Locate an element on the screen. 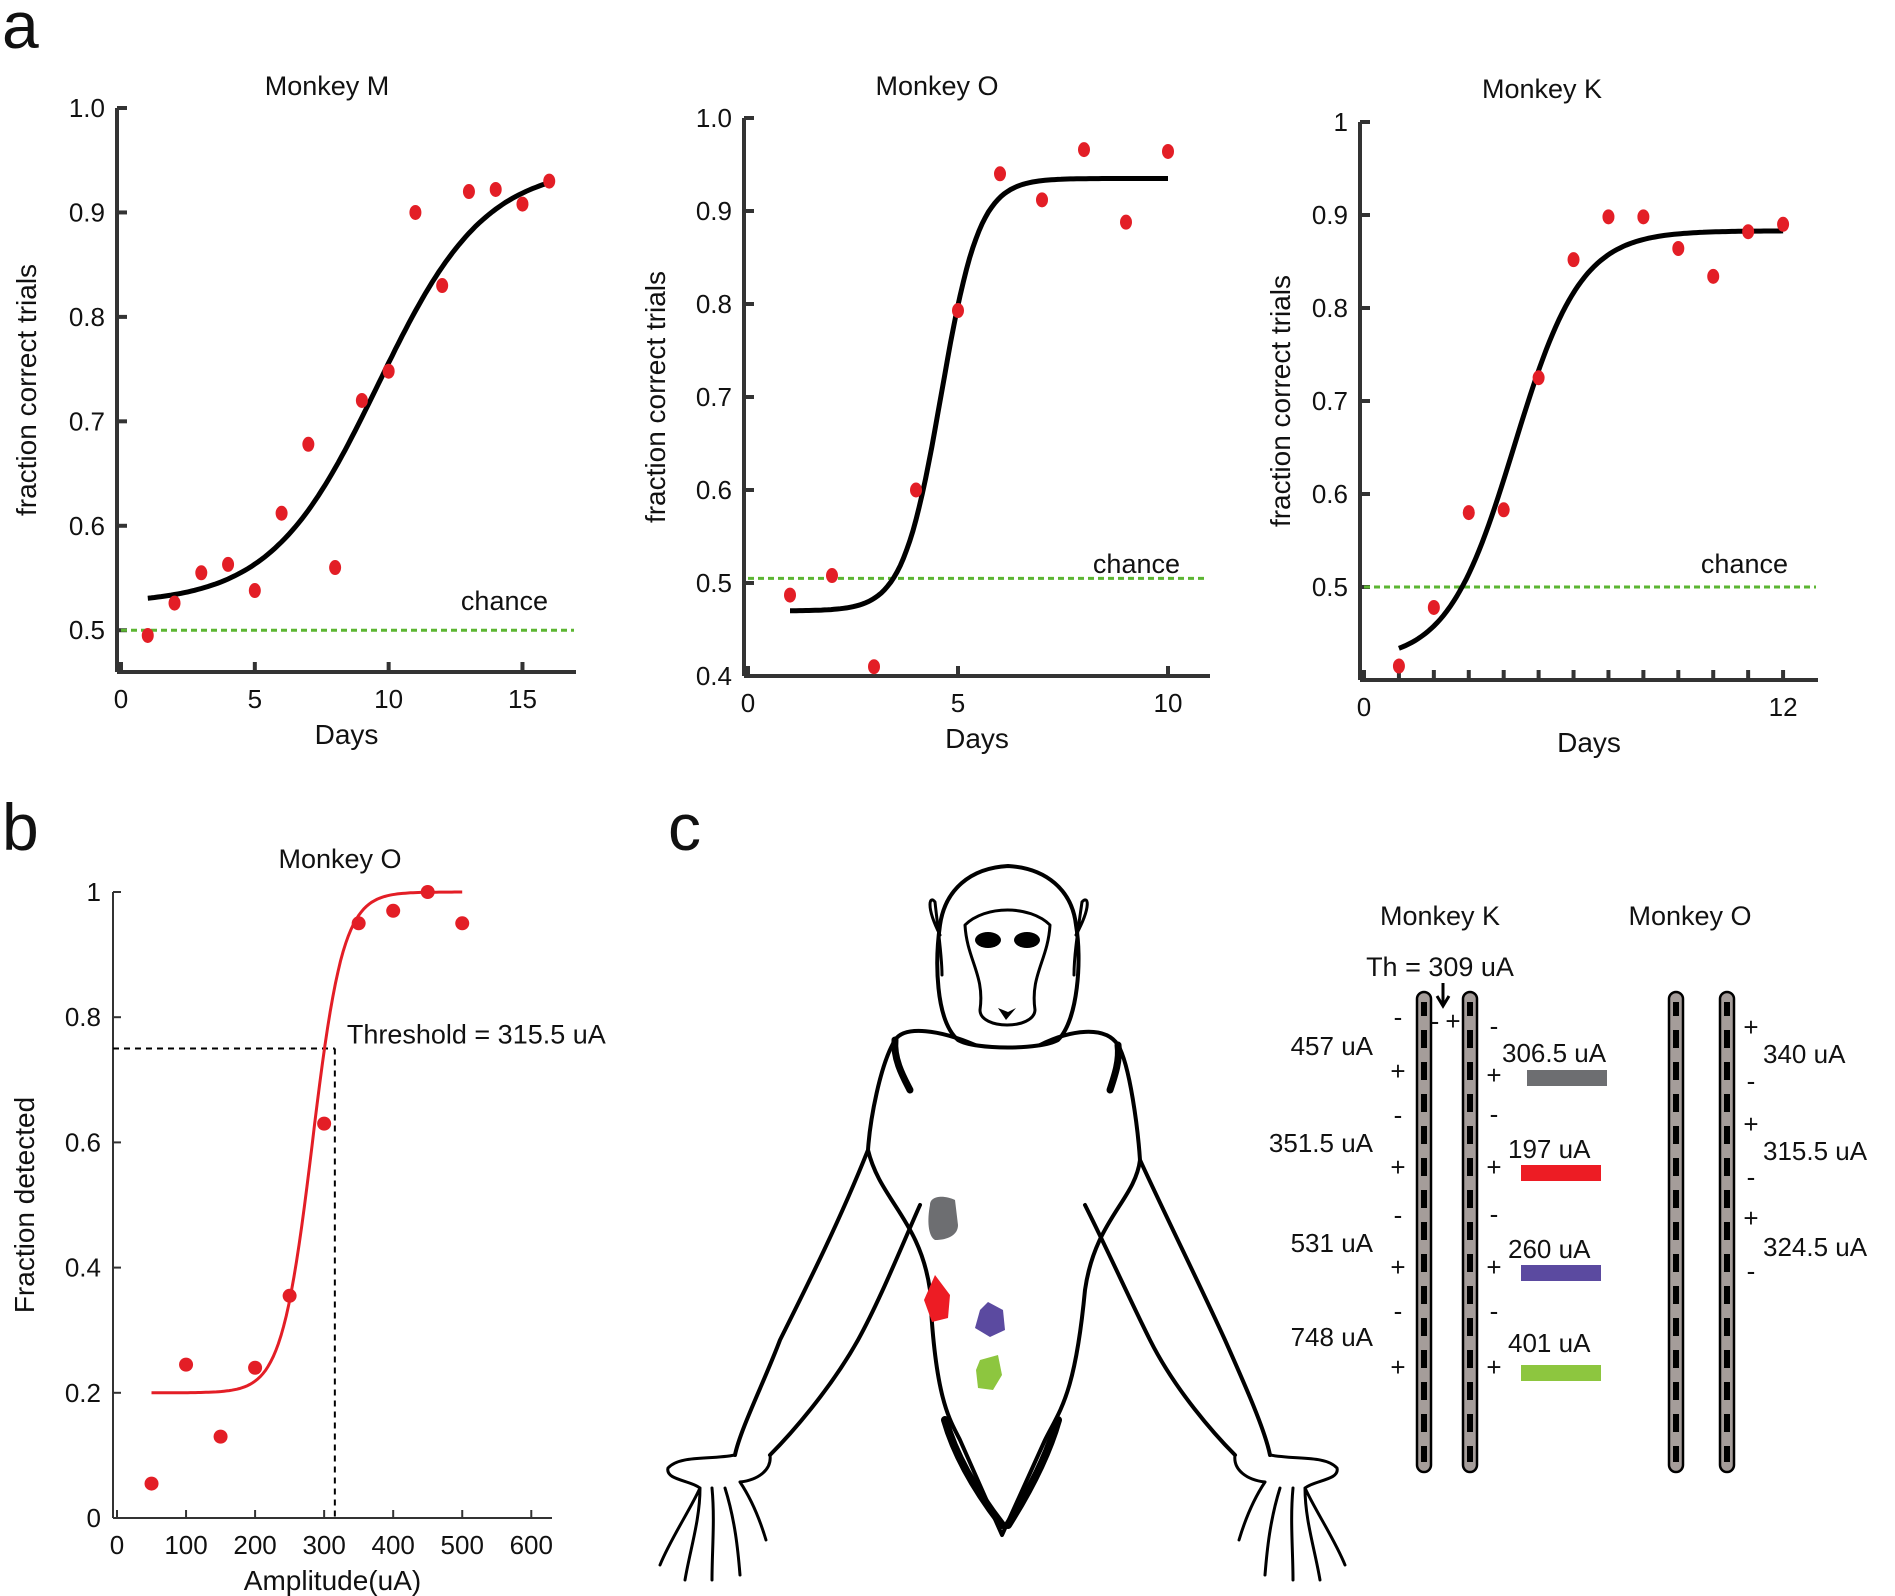  monkey-torso is located at coordinates (1004, 1282).